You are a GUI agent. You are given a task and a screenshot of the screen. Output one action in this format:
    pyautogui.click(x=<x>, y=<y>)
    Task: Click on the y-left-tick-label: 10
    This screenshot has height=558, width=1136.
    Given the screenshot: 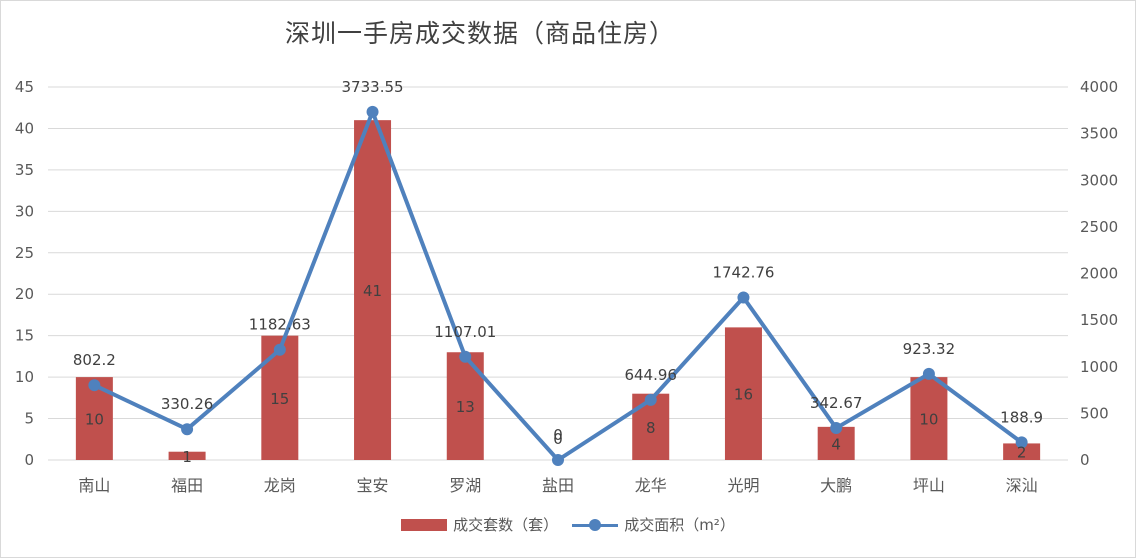 What is the action you would take?
    pyautogui.click(x=24, y=377)
    